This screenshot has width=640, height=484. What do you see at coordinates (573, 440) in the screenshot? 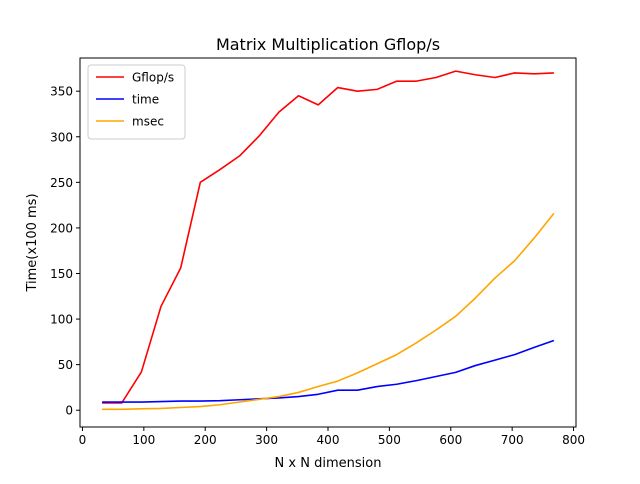
I see `x-tick-label: 800` at bounding box center [573, 440].